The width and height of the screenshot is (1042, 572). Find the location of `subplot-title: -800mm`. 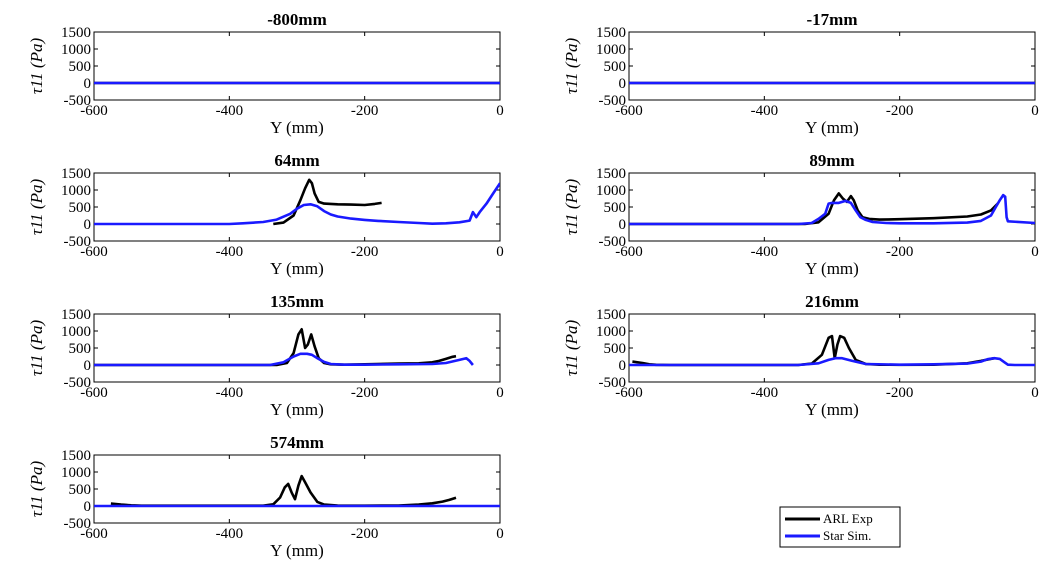

subplot-title: -800mm is located at coordinates (296, 19).